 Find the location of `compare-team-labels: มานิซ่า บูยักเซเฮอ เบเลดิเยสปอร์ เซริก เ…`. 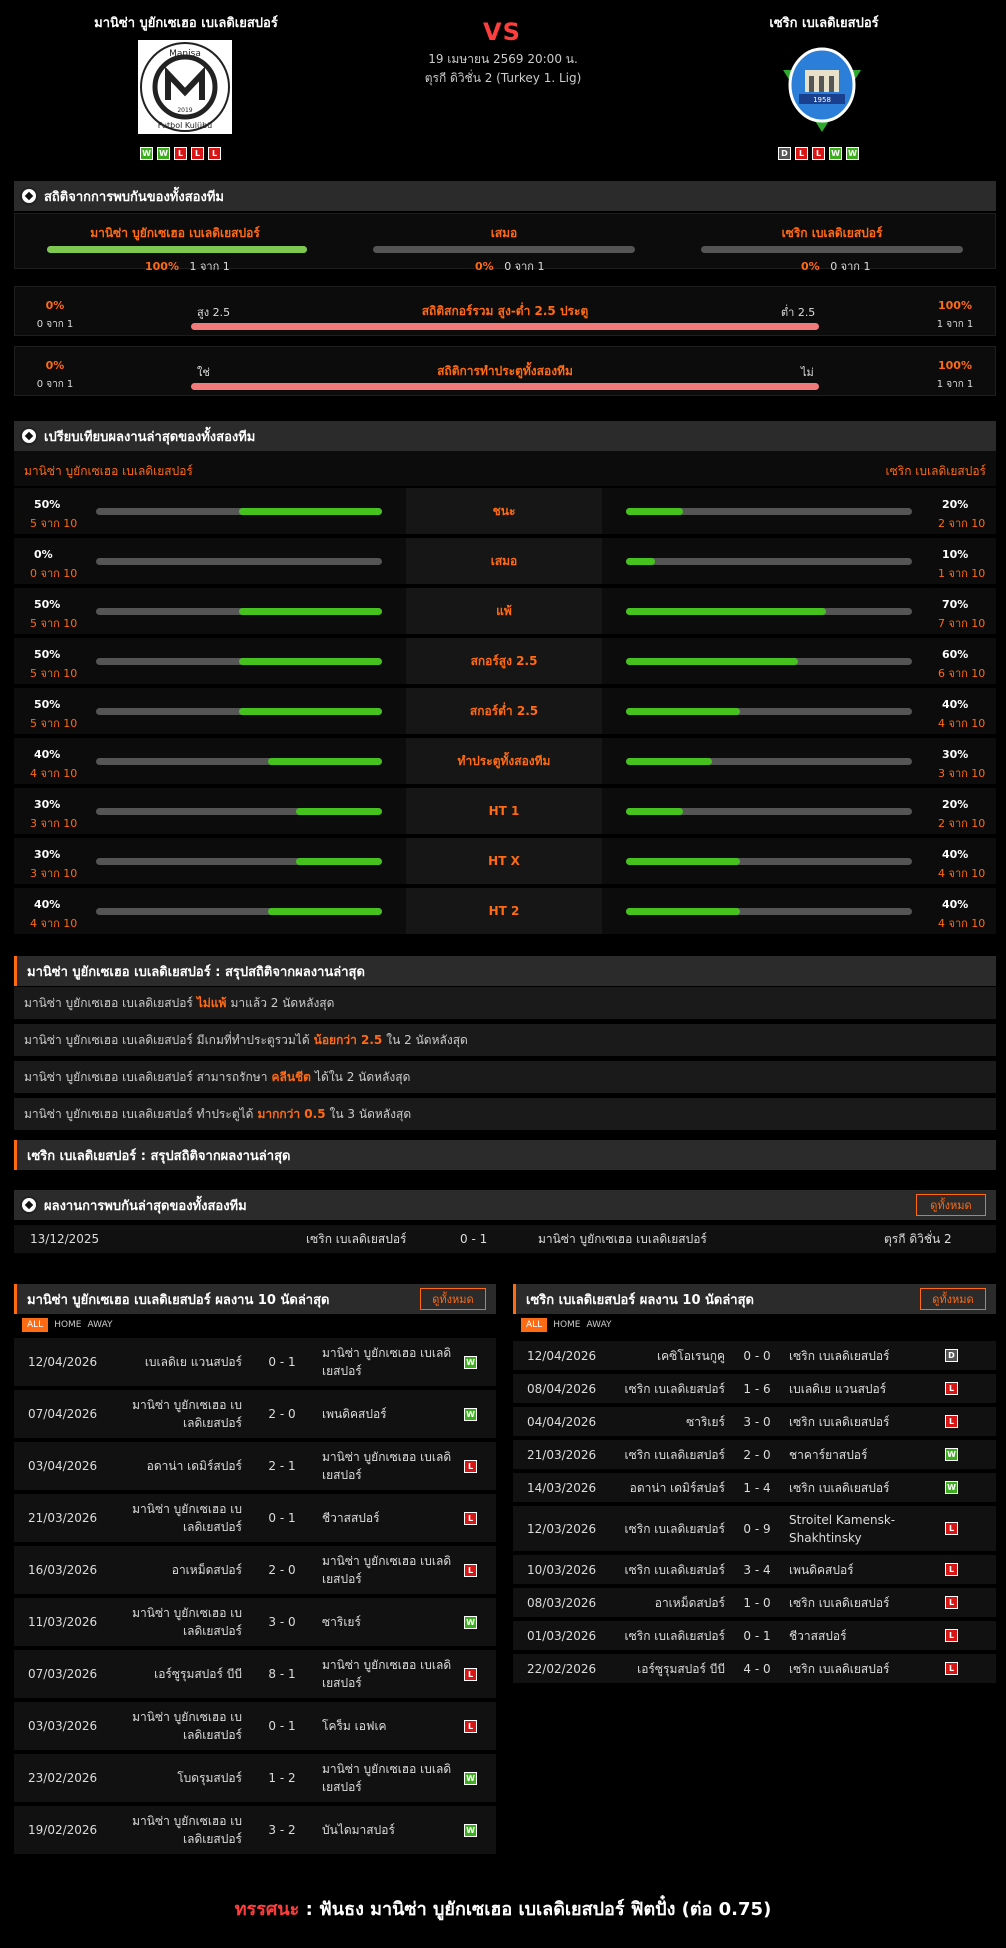

compare-team-labels: มานิซ่า บูยักเซเฮอ เบเลดิเยสปอร์ เซริก เ… is located at coordinates (505, 468).